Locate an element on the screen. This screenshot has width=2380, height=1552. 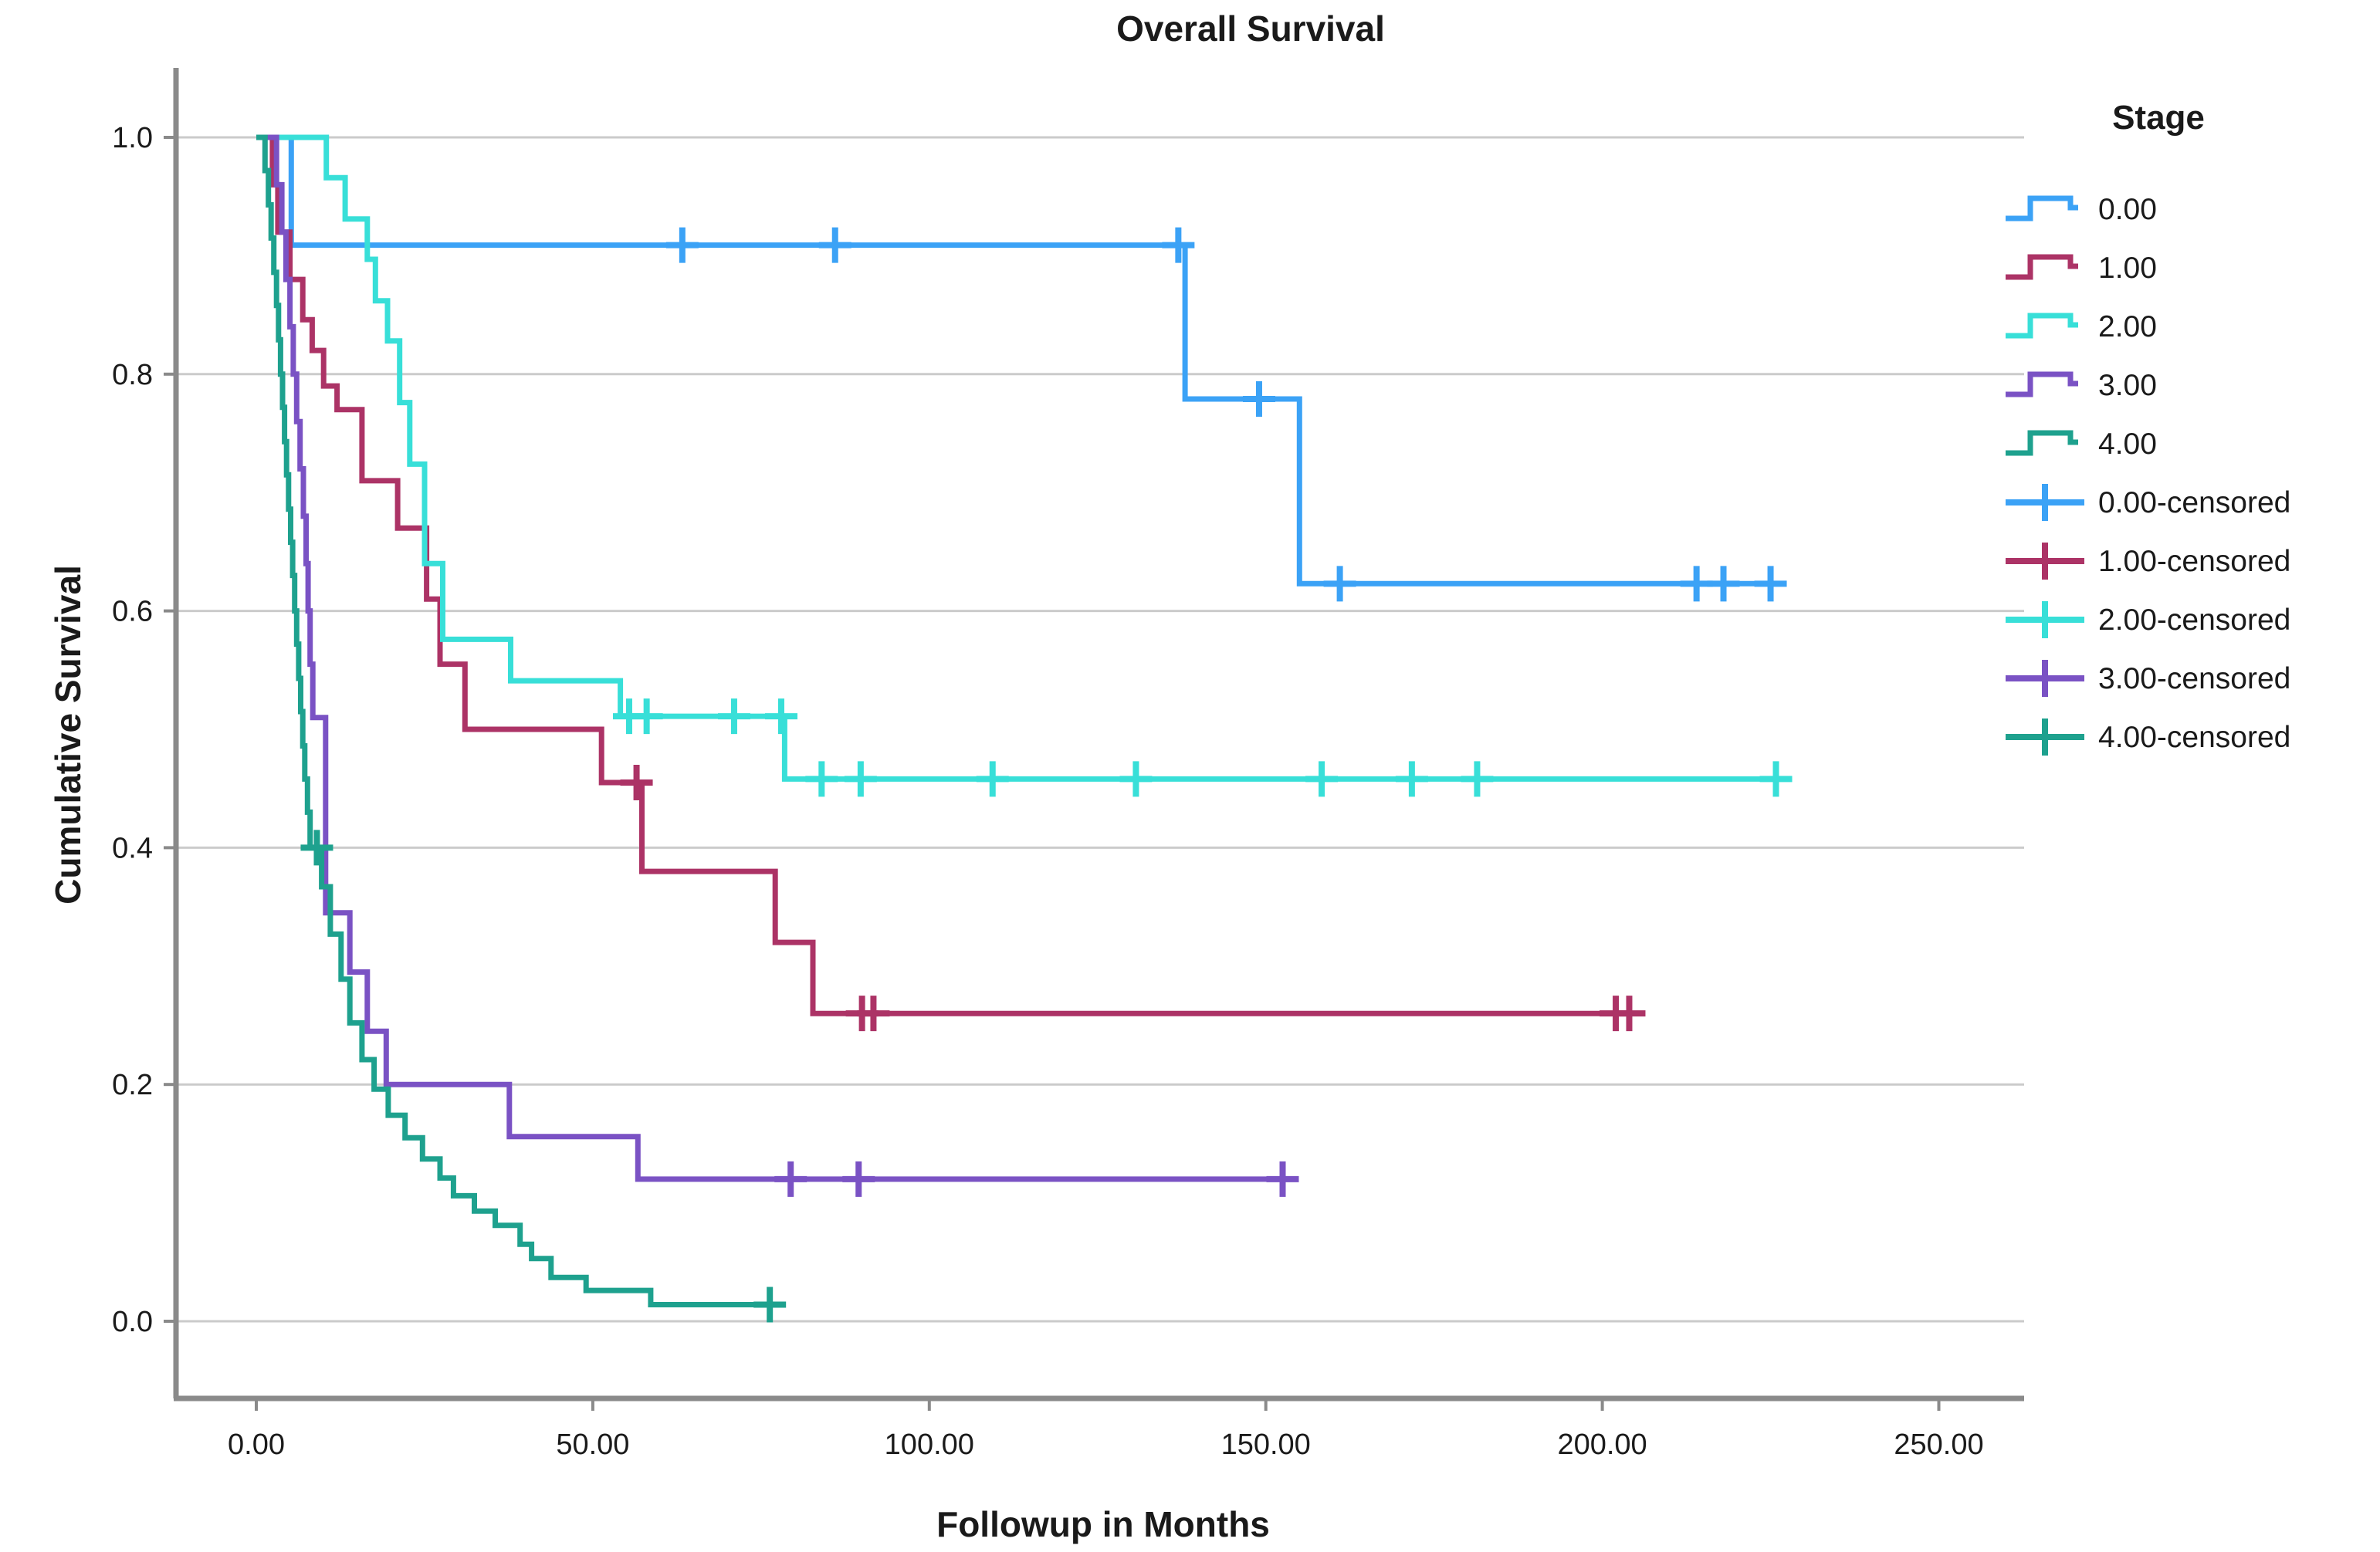
y-tick-label: 0.2 is located at coordinates (132, 1085).